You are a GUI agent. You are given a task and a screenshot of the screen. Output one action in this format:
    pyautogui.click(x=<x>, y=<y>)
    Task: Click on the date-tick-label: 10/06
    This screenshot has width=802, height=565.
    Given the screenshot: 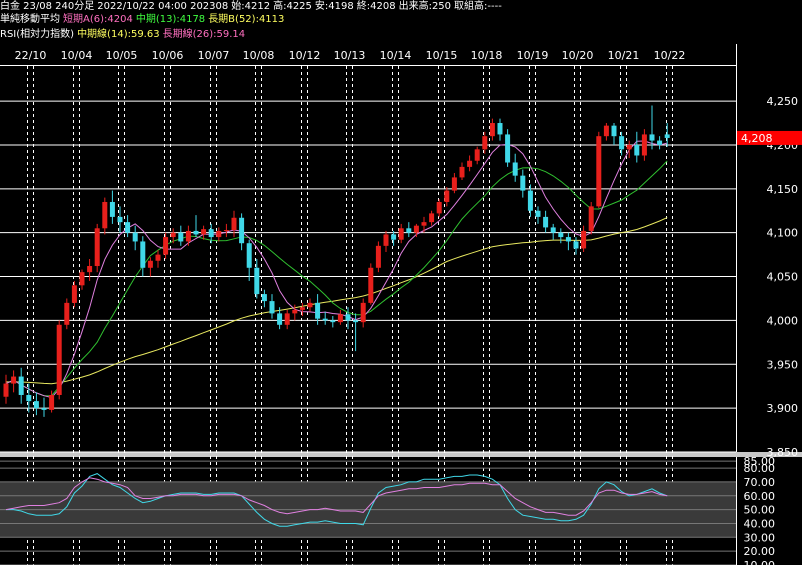 What is the action you would take?
    pyautogui.click(x=168, y=55)
    